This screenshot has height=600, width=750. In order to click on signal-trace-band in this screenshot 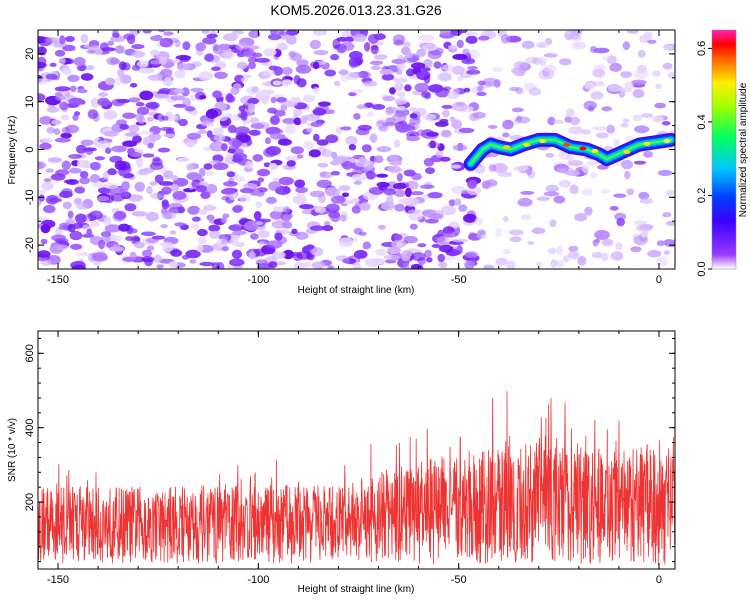, I will do `click(570, 151)`.